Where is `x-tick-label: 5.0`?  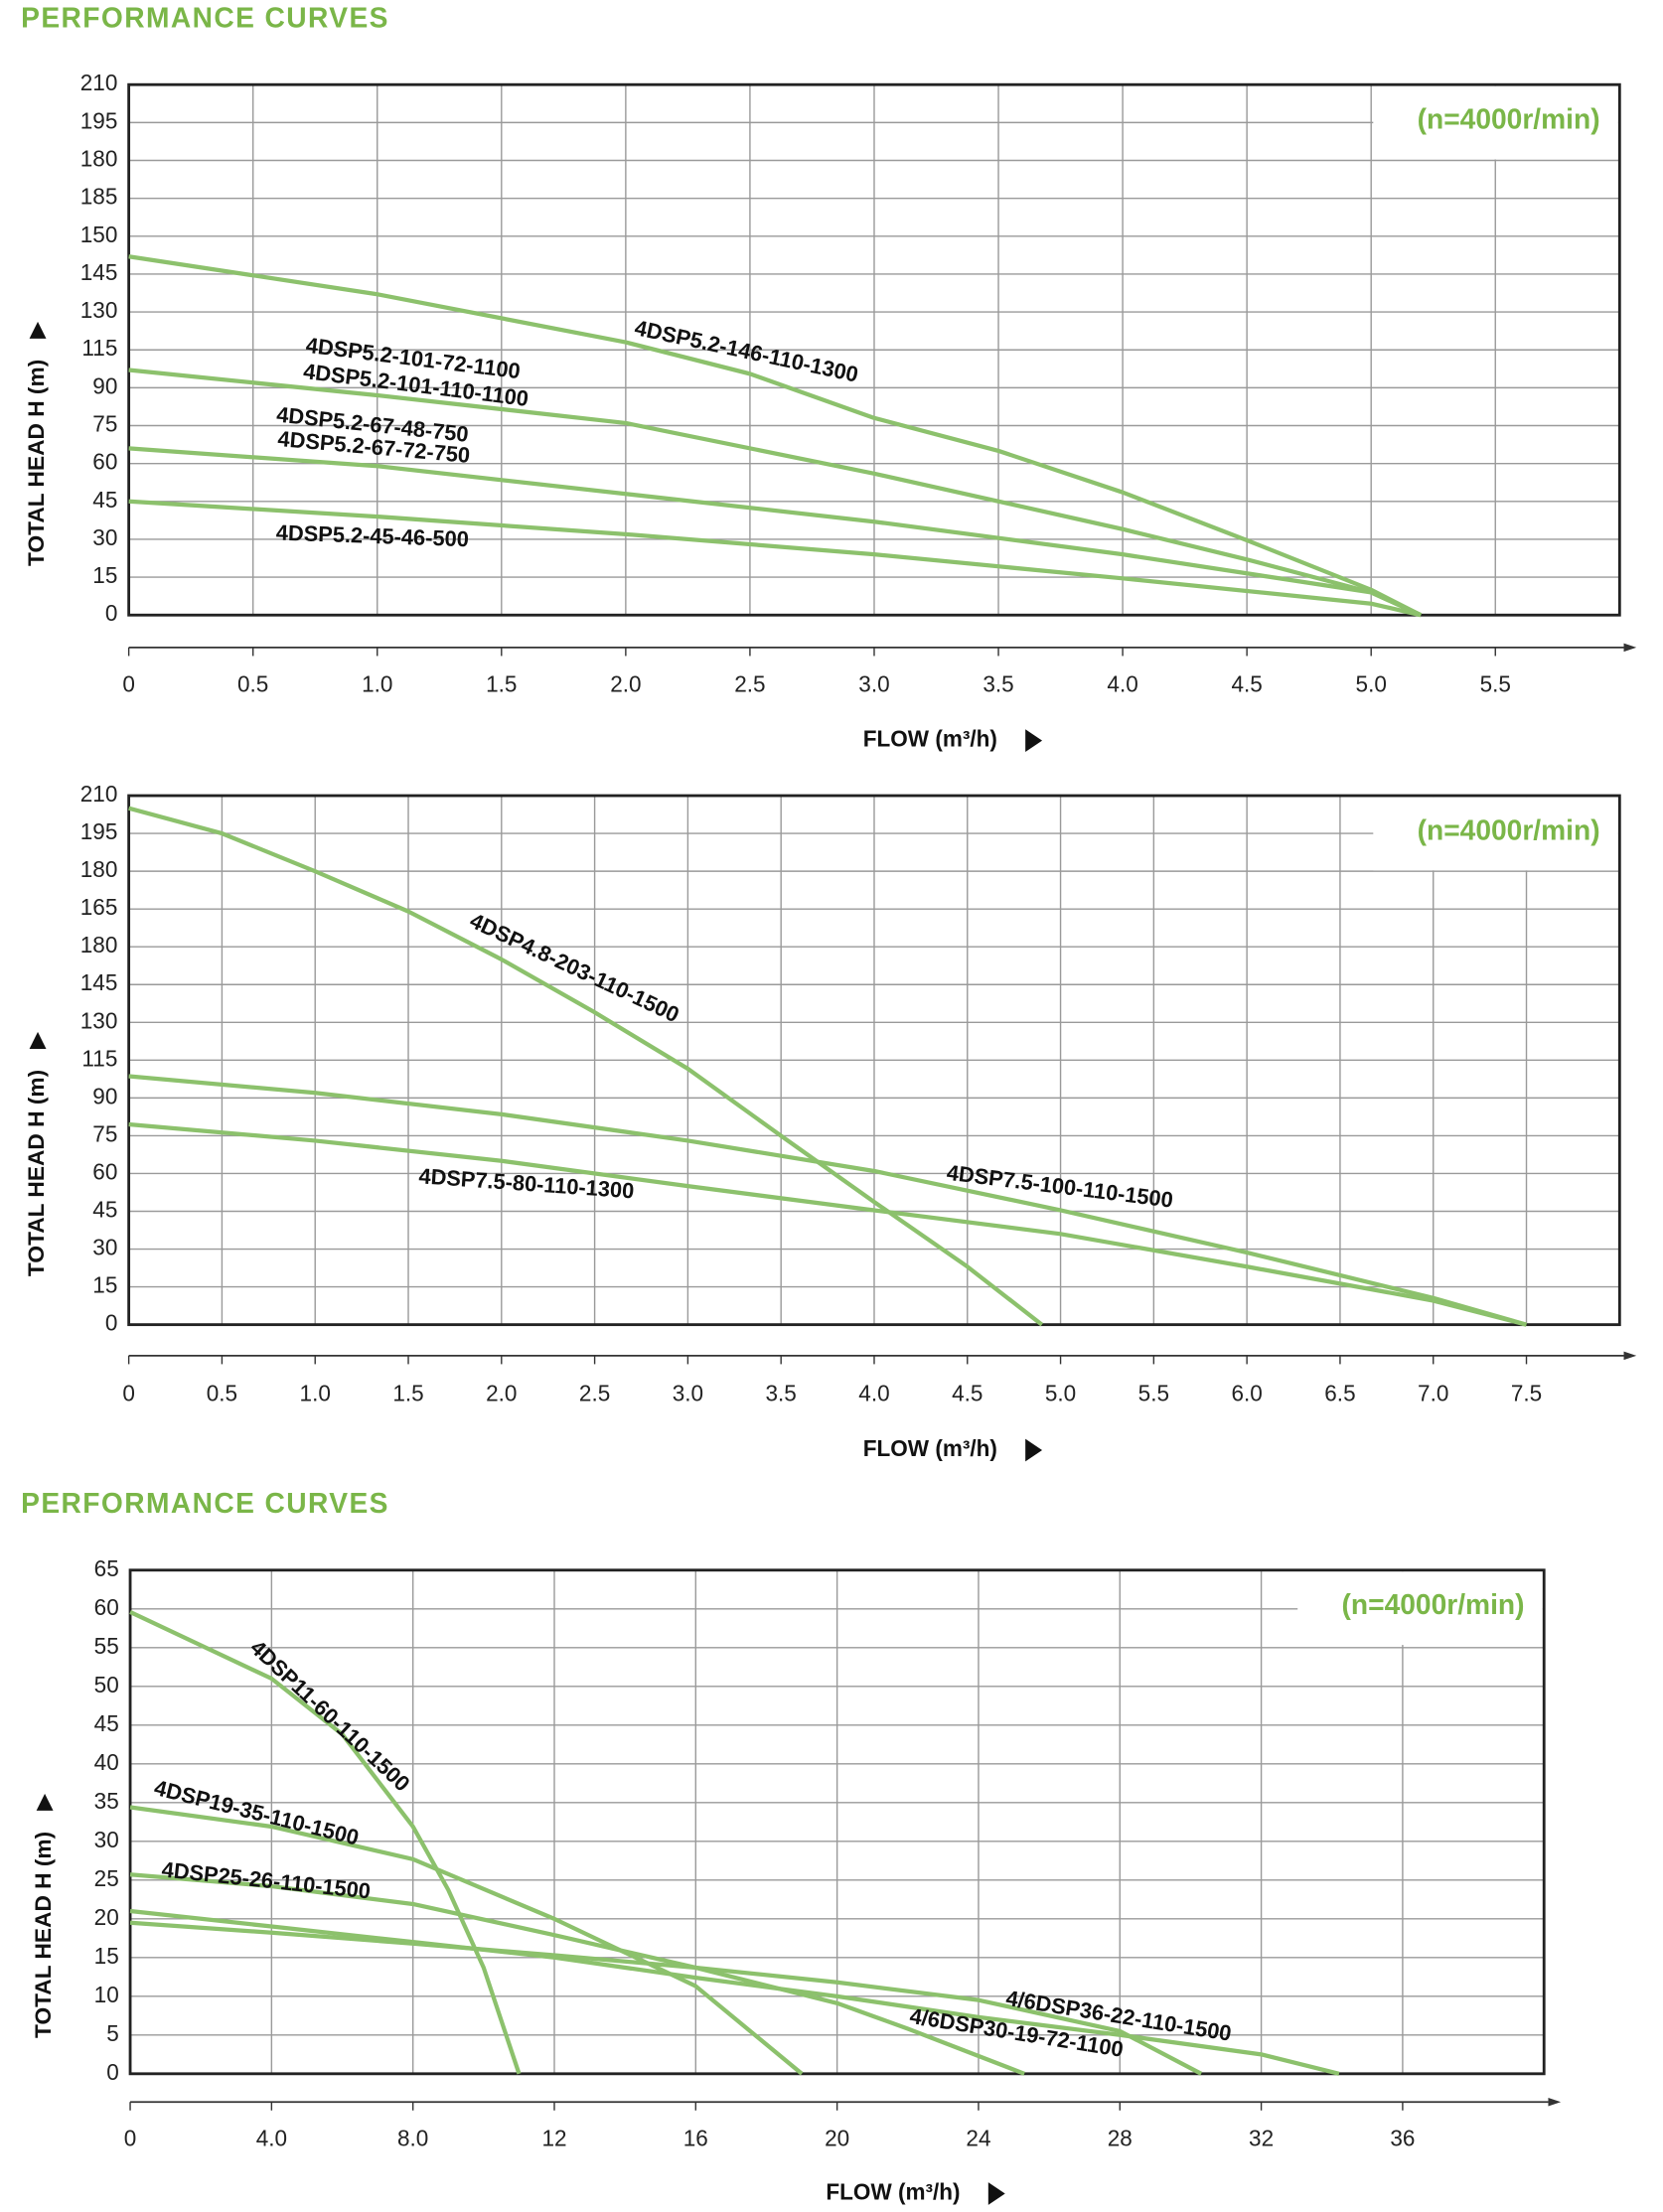 x-tick-label: 5.0 is located at coordinates (1060, 1394).